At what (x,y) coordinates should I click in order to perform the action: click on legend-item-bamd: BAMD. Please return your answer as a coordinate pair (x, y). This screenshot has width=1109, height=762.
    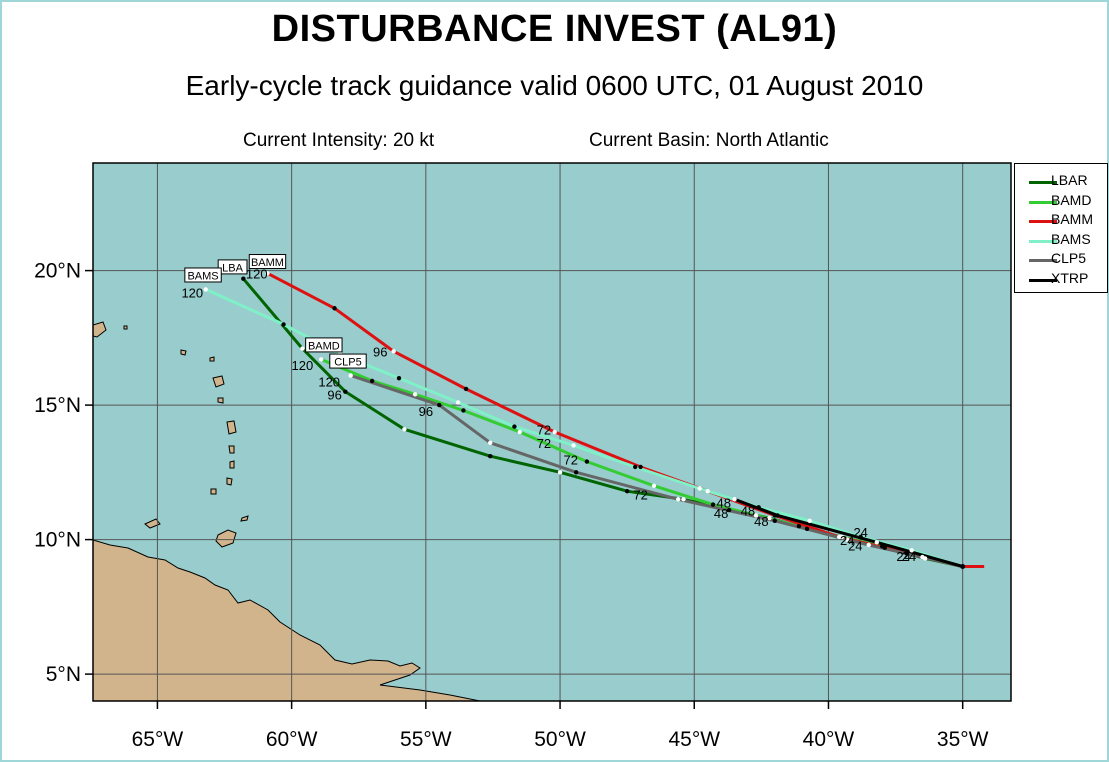
    Looking at the image, I should click on (1061, 202).